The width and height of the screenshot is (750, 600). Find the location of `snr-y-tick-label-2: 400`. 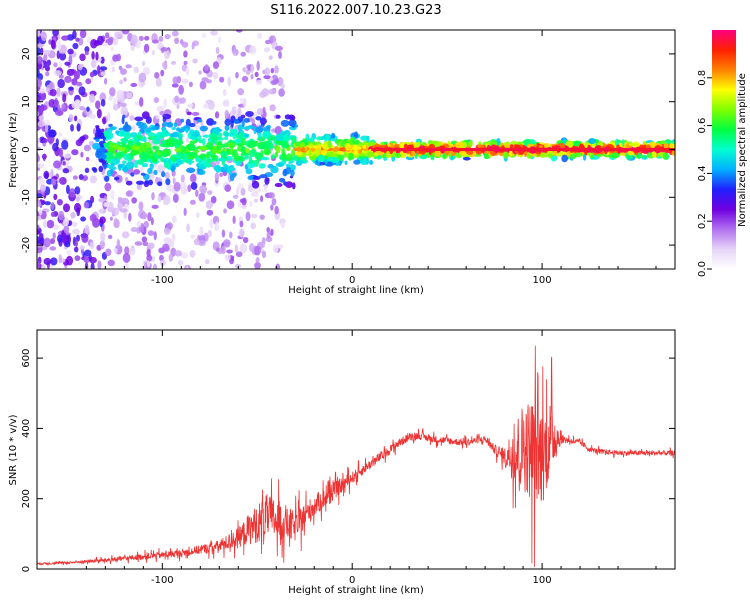

snr-y-tick-label-2: 400 is located at coordinates (26, 428).